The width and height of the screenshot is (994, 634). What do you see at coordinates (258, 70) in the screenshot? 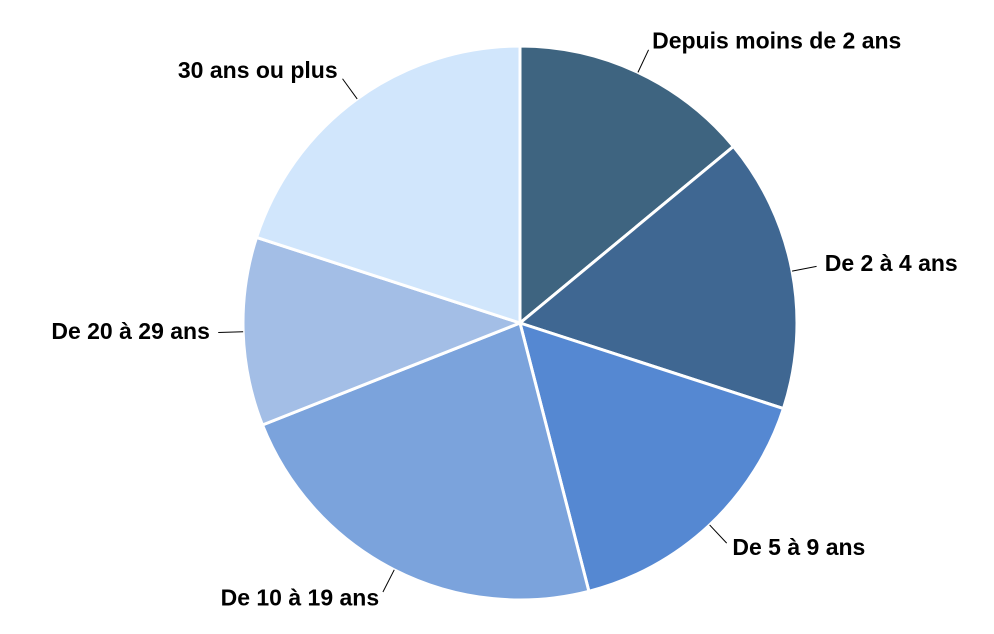
I see `slice-label: 30 ans ou plus` at bounding box center [258, 70].